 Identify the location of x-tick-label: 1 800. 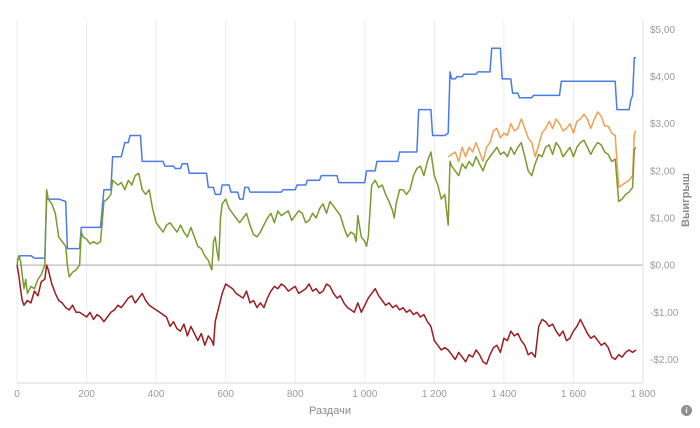
(642, 394).